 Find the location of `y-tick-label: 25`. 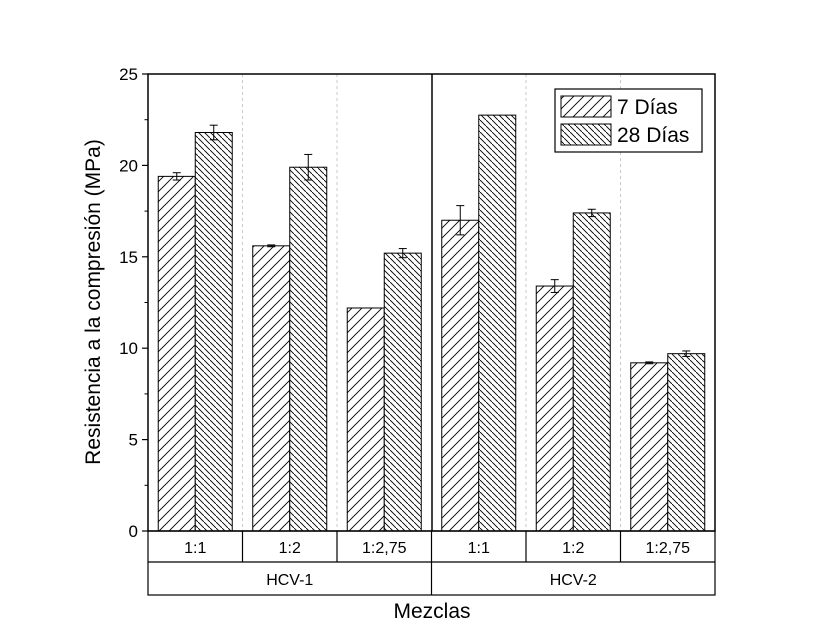

y-tick-label: 25 is located at coordinates (128, 74).